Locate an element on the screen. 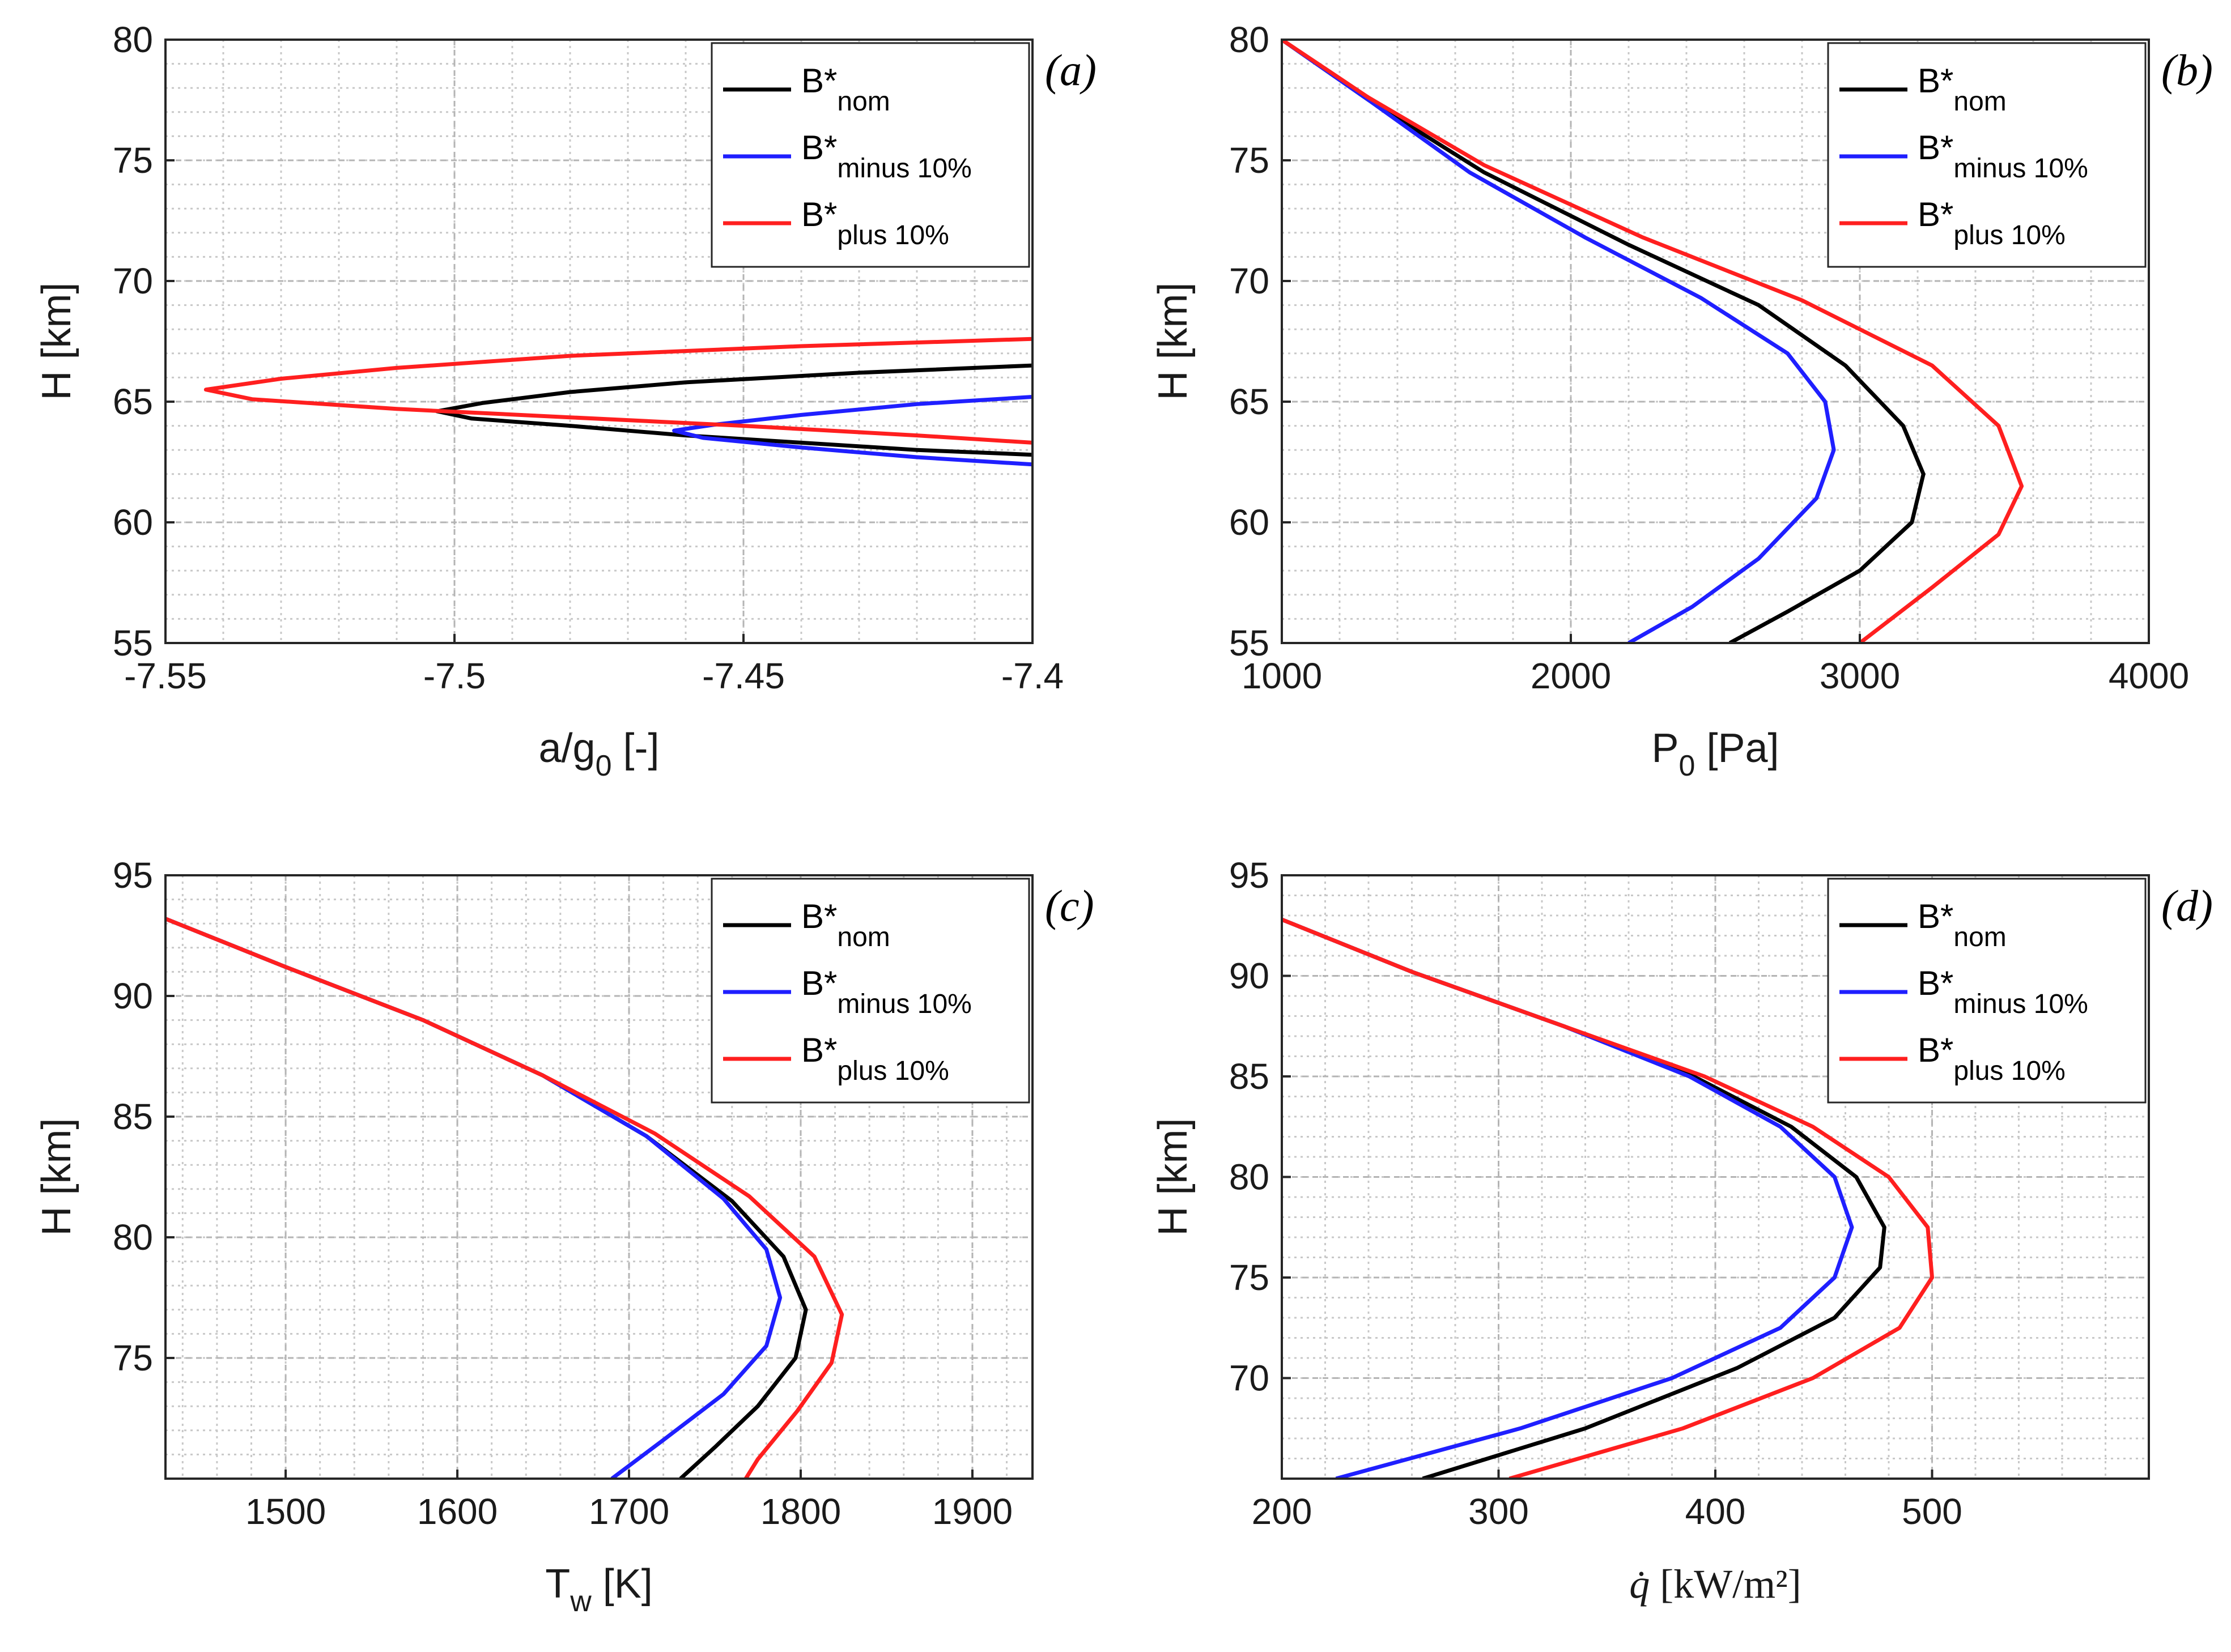 The image size is (2231, 1652). x-tick-label: 1700 is located at coordinates (629, 1512).